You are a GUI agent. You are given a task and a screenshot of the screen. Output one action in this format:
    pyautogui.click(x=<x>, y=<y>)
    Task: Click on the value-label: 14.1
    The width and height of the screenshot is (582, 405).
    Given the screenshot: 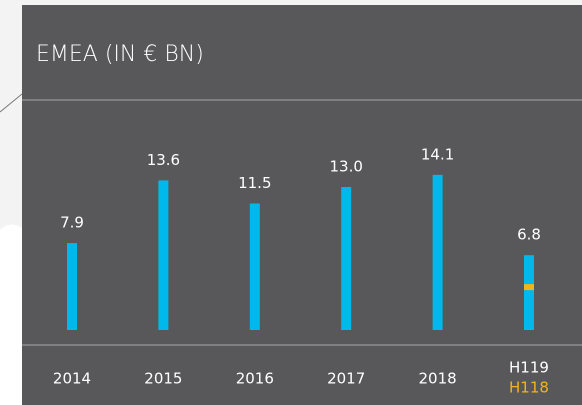 What is the action you would take?
    pyautogui.click(x=437, y=154)
    